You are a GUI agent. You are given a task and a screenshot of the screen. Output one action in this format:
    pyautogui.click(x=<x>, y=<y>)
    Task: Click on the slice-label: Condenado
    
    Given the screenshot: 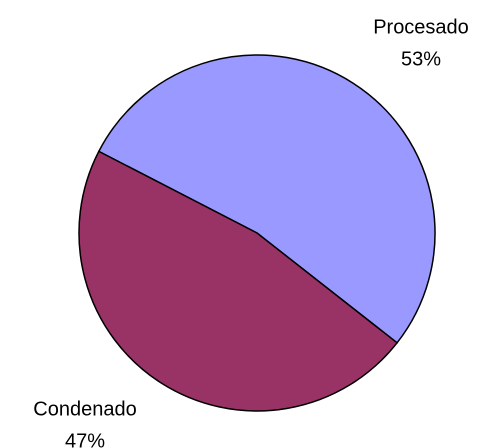 What is the action you would take?
    pyautogui.click(x=84, y=409)
    